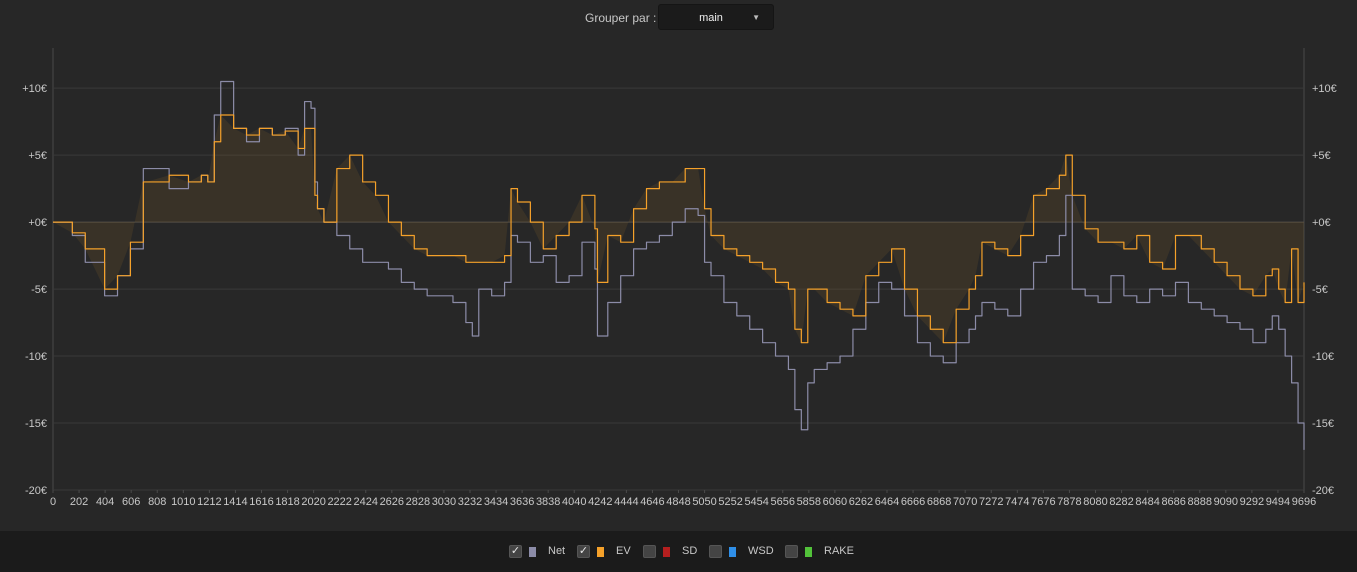  What do you see at coordinates (761, 551) in the screenshot?
I see `legend-label-wsd: WSD` at bounding box center [761, 551].